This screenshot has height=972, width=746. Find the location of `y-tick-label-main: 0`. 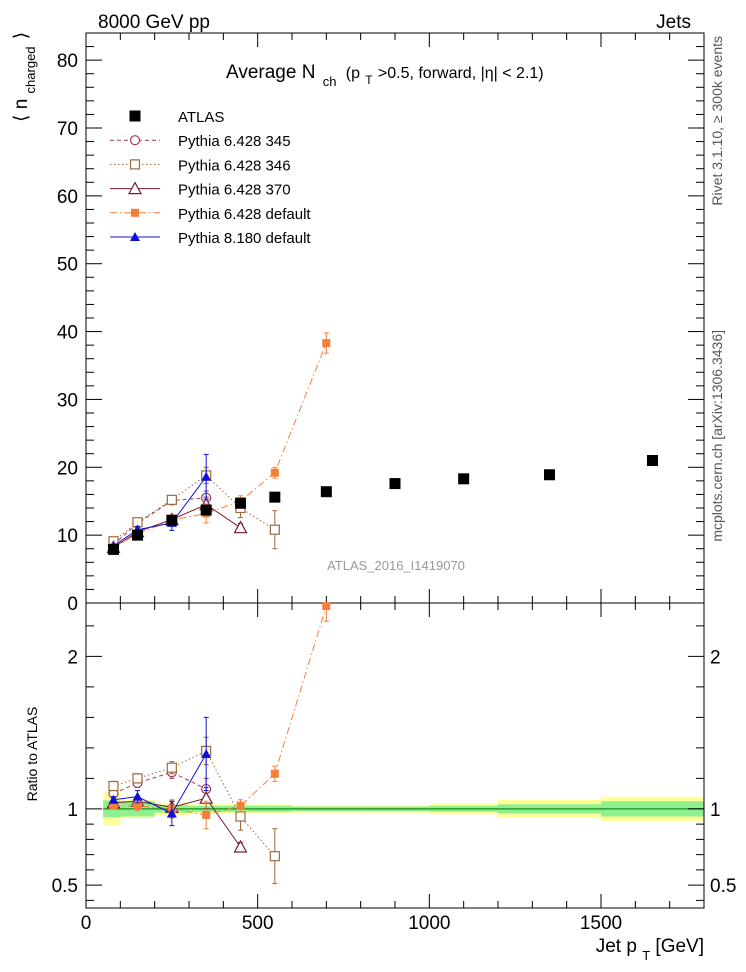

y-tick-label-main: 0 is located at coordinates (72, 604).